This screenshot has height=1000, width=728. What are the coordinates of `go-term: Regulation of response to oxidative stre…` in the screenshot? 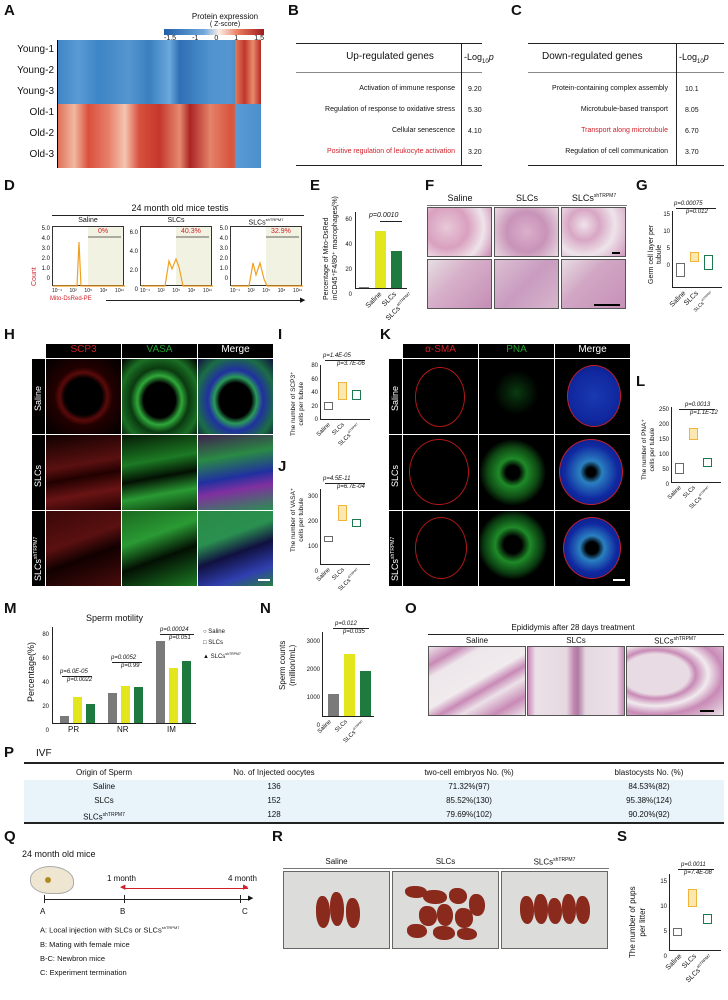 It's located at (390, 109).